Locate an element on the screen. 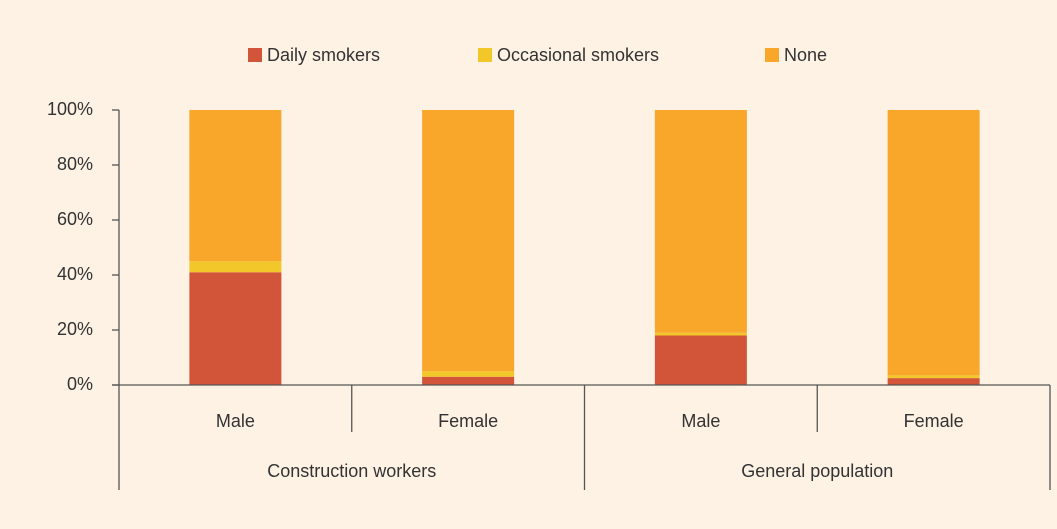  legend-label: None is located at coordinates (805, 55).